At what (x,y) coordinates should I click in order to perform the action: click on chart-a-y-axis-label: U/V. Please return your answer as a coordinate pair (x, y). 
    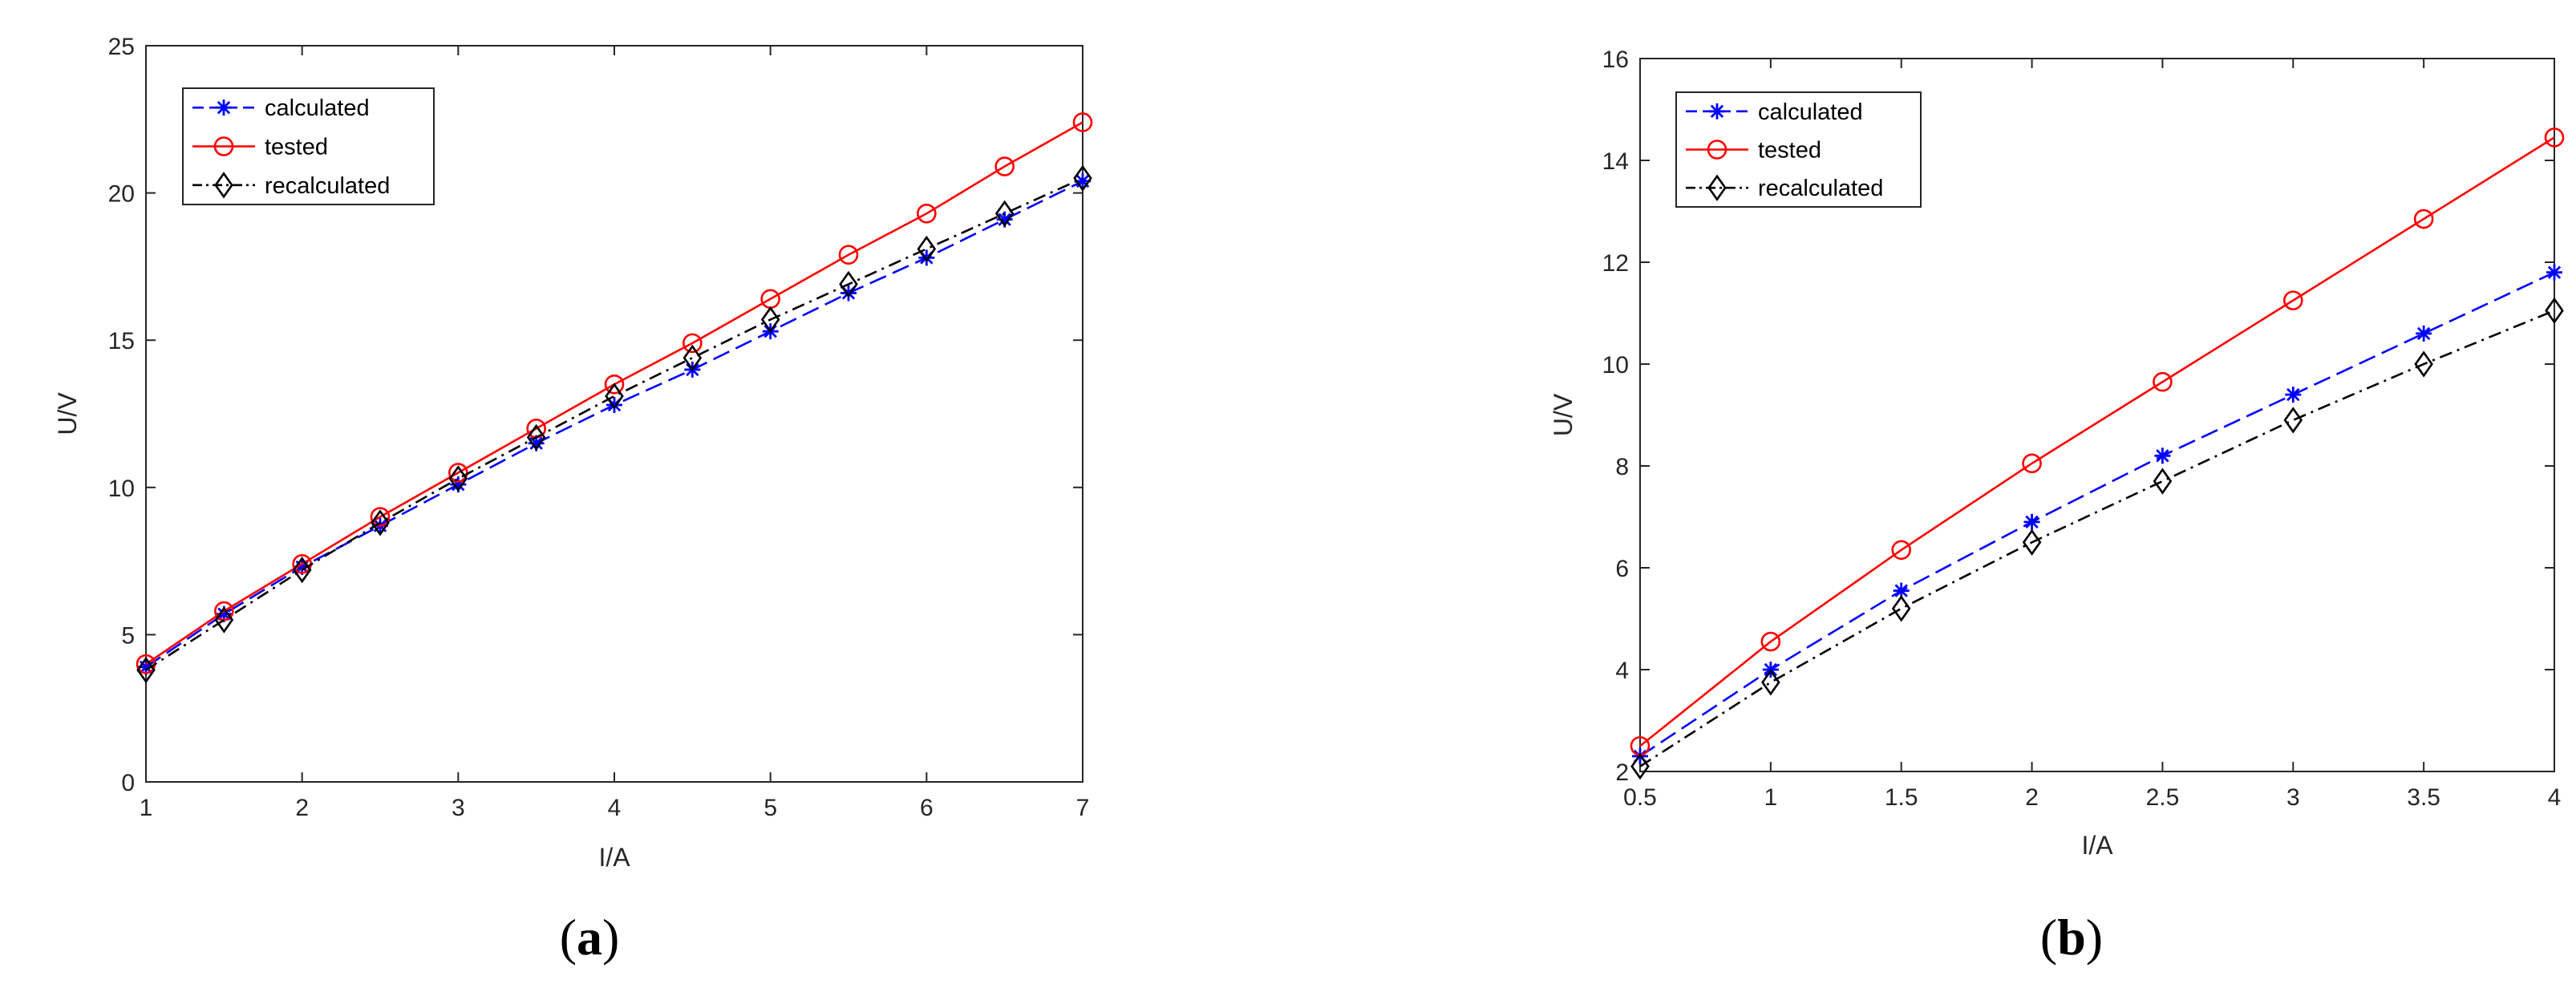
    Looking at the image, I should click on (67, 414).